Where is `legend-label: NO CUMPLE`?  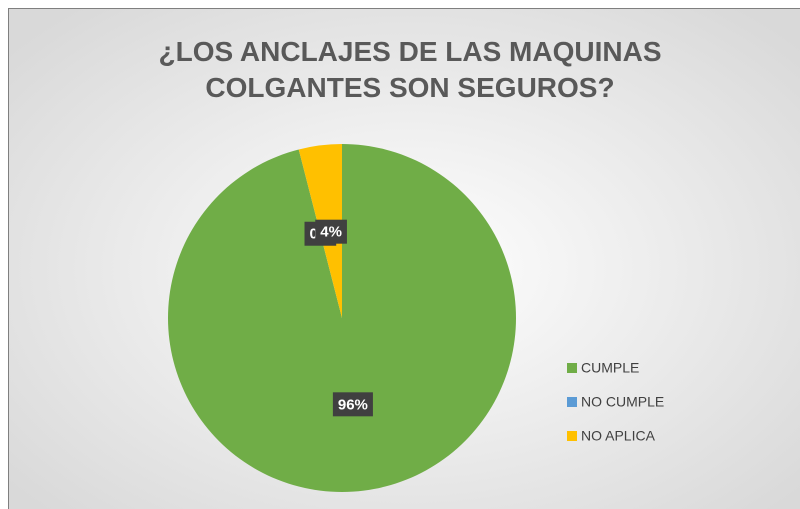 legend-label: NO CUMPLE is located at coordinates (622, 402).